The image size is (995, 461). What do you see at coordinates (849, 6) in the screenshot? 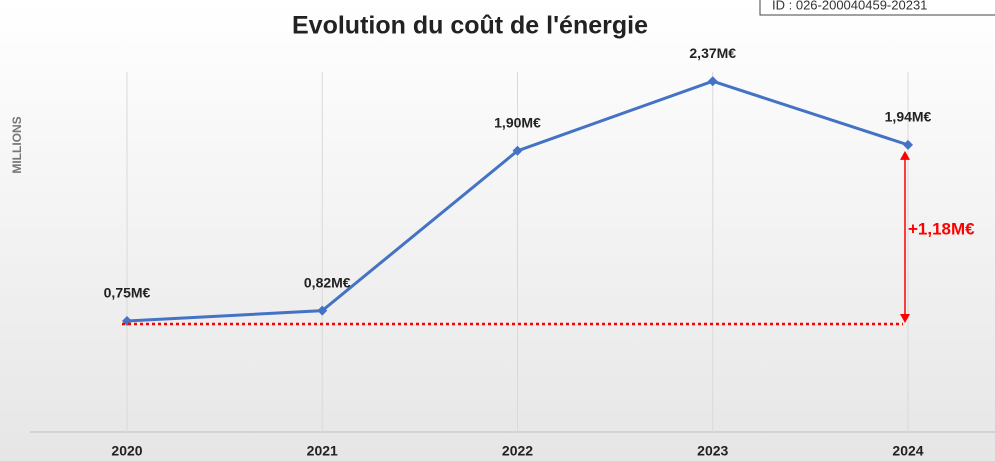
I see `stamp: ID : 026-200040459-20231` at bounding box center [849, 6].